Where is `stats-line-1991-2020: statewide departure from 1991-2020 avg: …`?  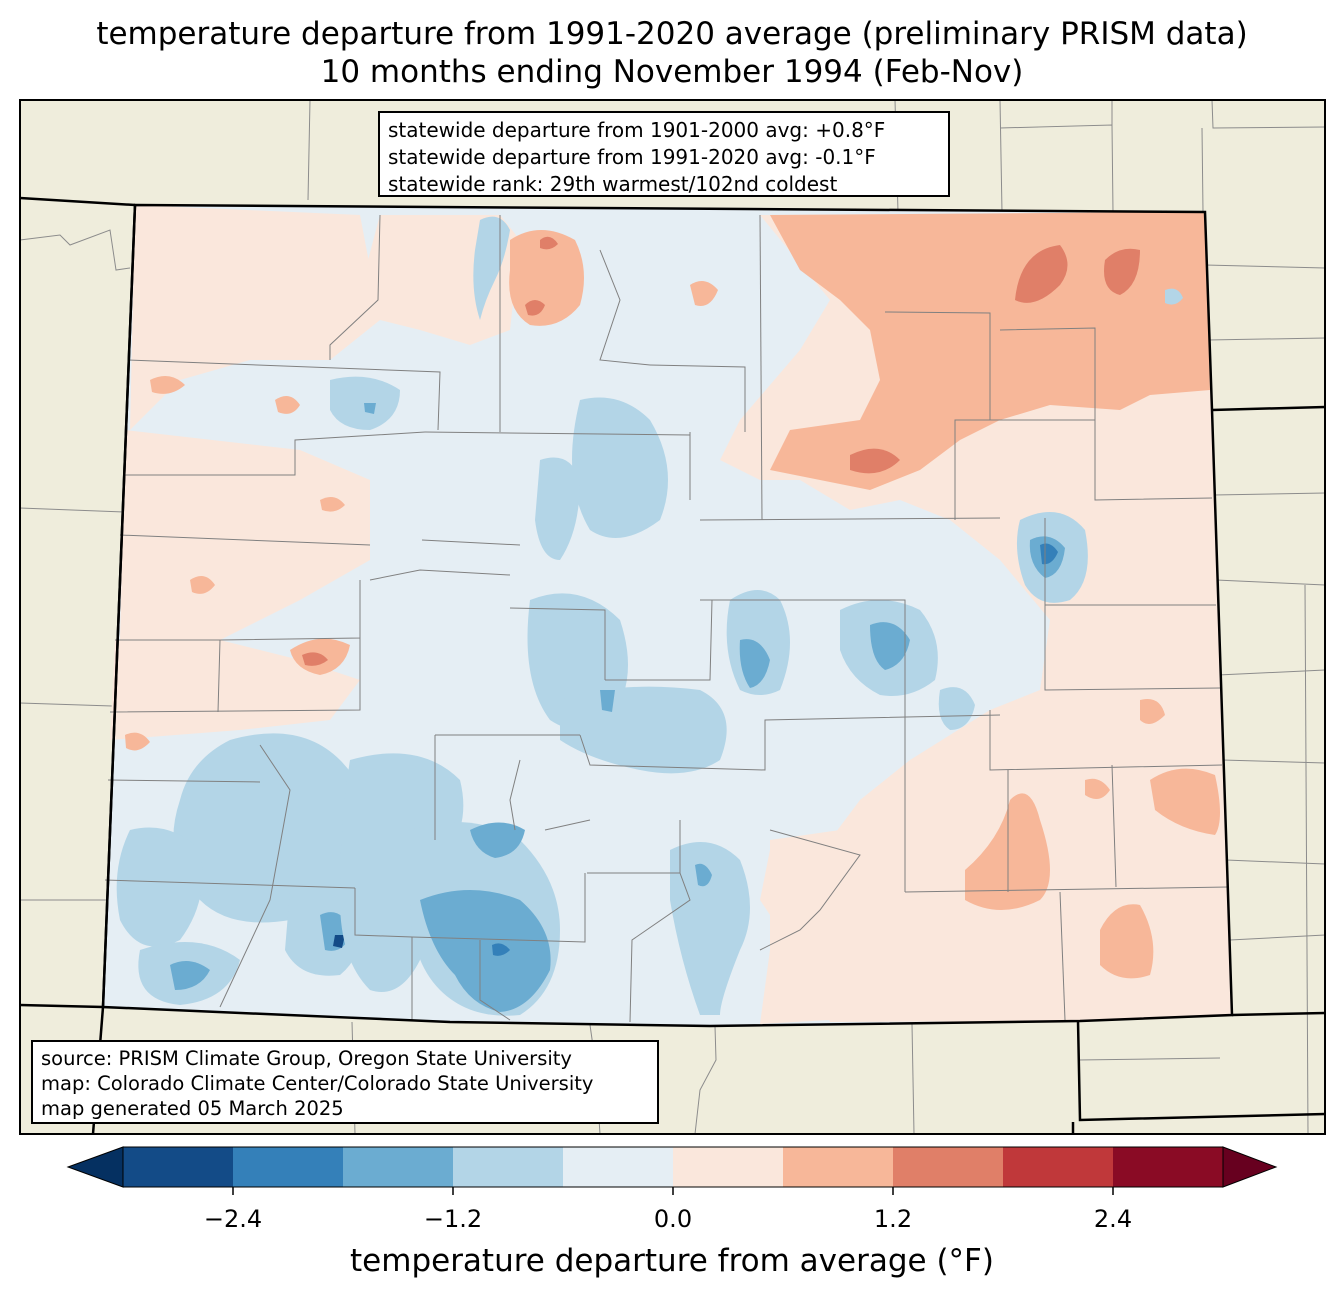 stats-line-1991-2020: statewide departure from 1991-2020 avg: … is located at coordinates (632, 157).